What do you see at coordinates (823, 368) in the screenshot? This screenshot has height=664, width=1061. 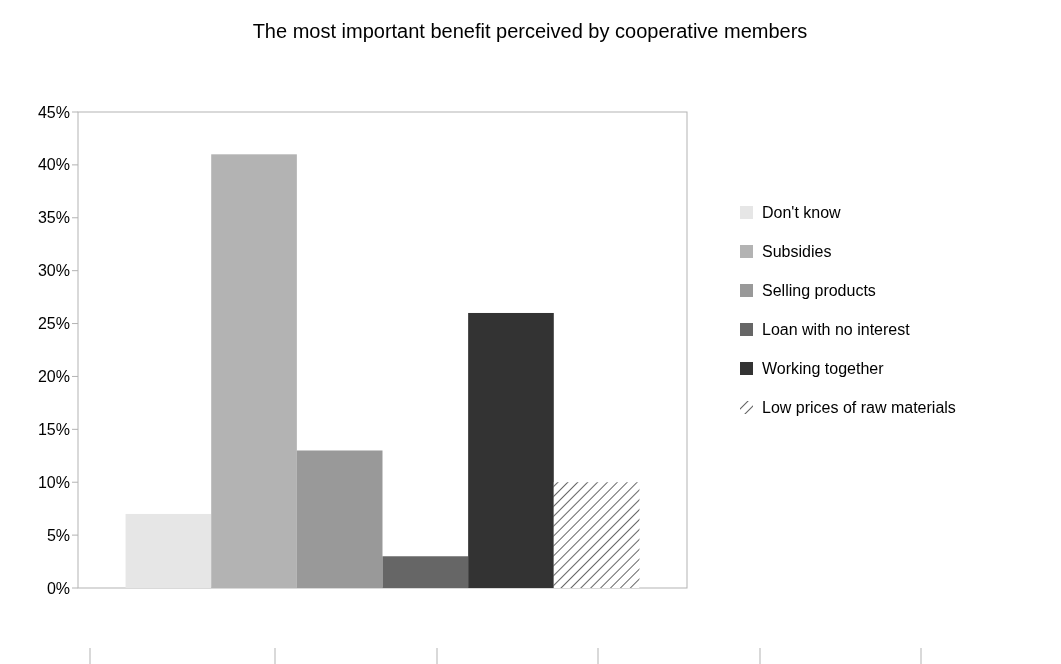 I see `legend-label: Working together` at bounding box center [823, 368].